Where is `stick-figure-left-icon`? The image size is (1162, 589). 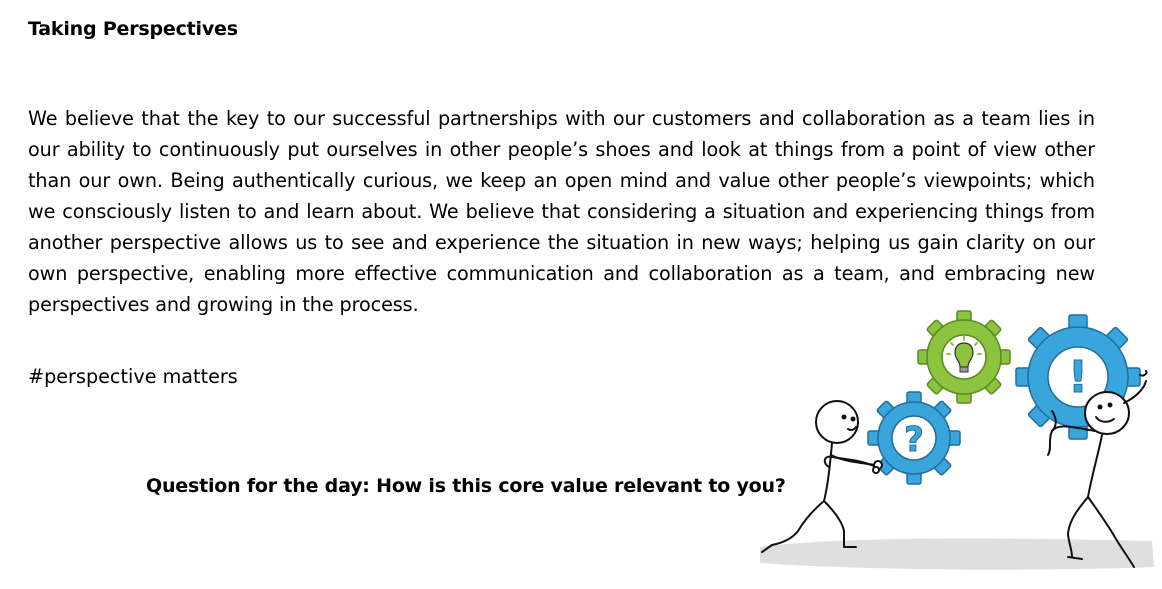
stick-figure-left-icon is located at coordinates (822, 476).